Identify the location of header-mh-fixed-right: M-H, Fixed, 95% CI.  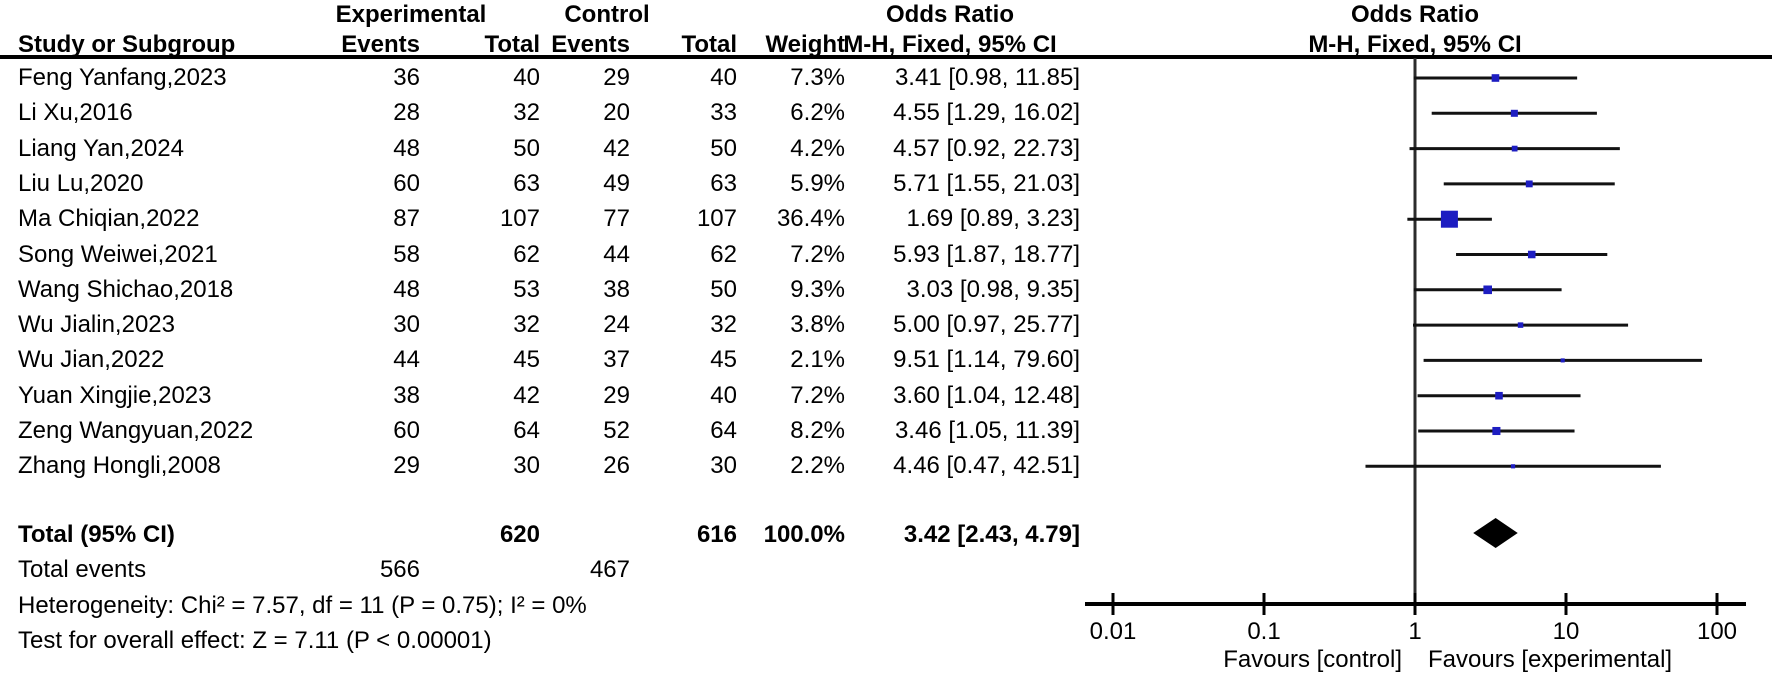
(1415, 44).